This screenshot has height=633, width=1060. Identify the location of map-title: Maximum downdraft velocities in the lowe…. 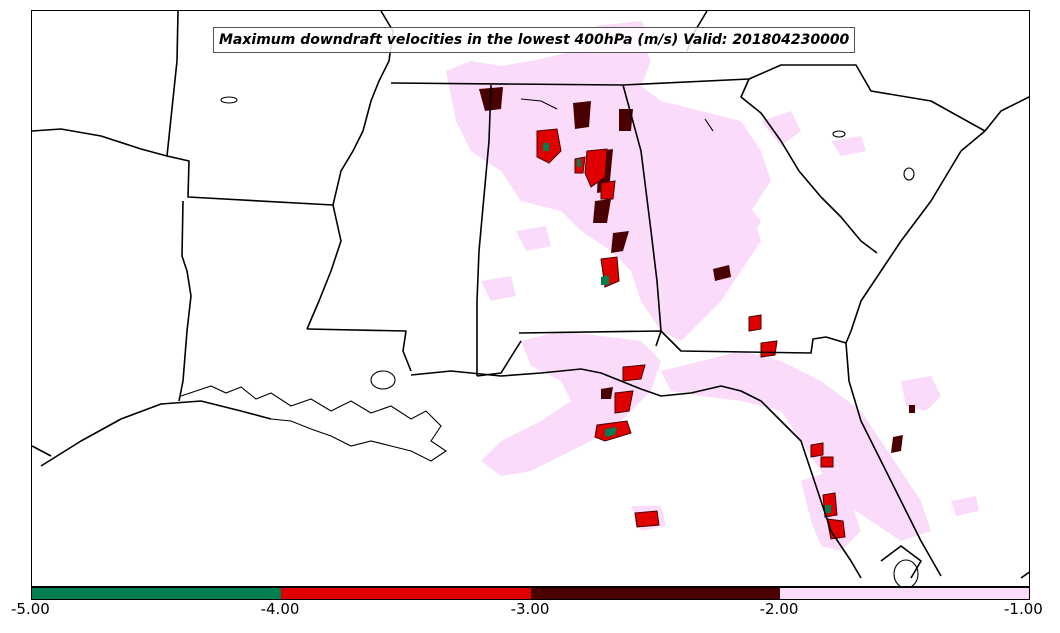
(534, 40).